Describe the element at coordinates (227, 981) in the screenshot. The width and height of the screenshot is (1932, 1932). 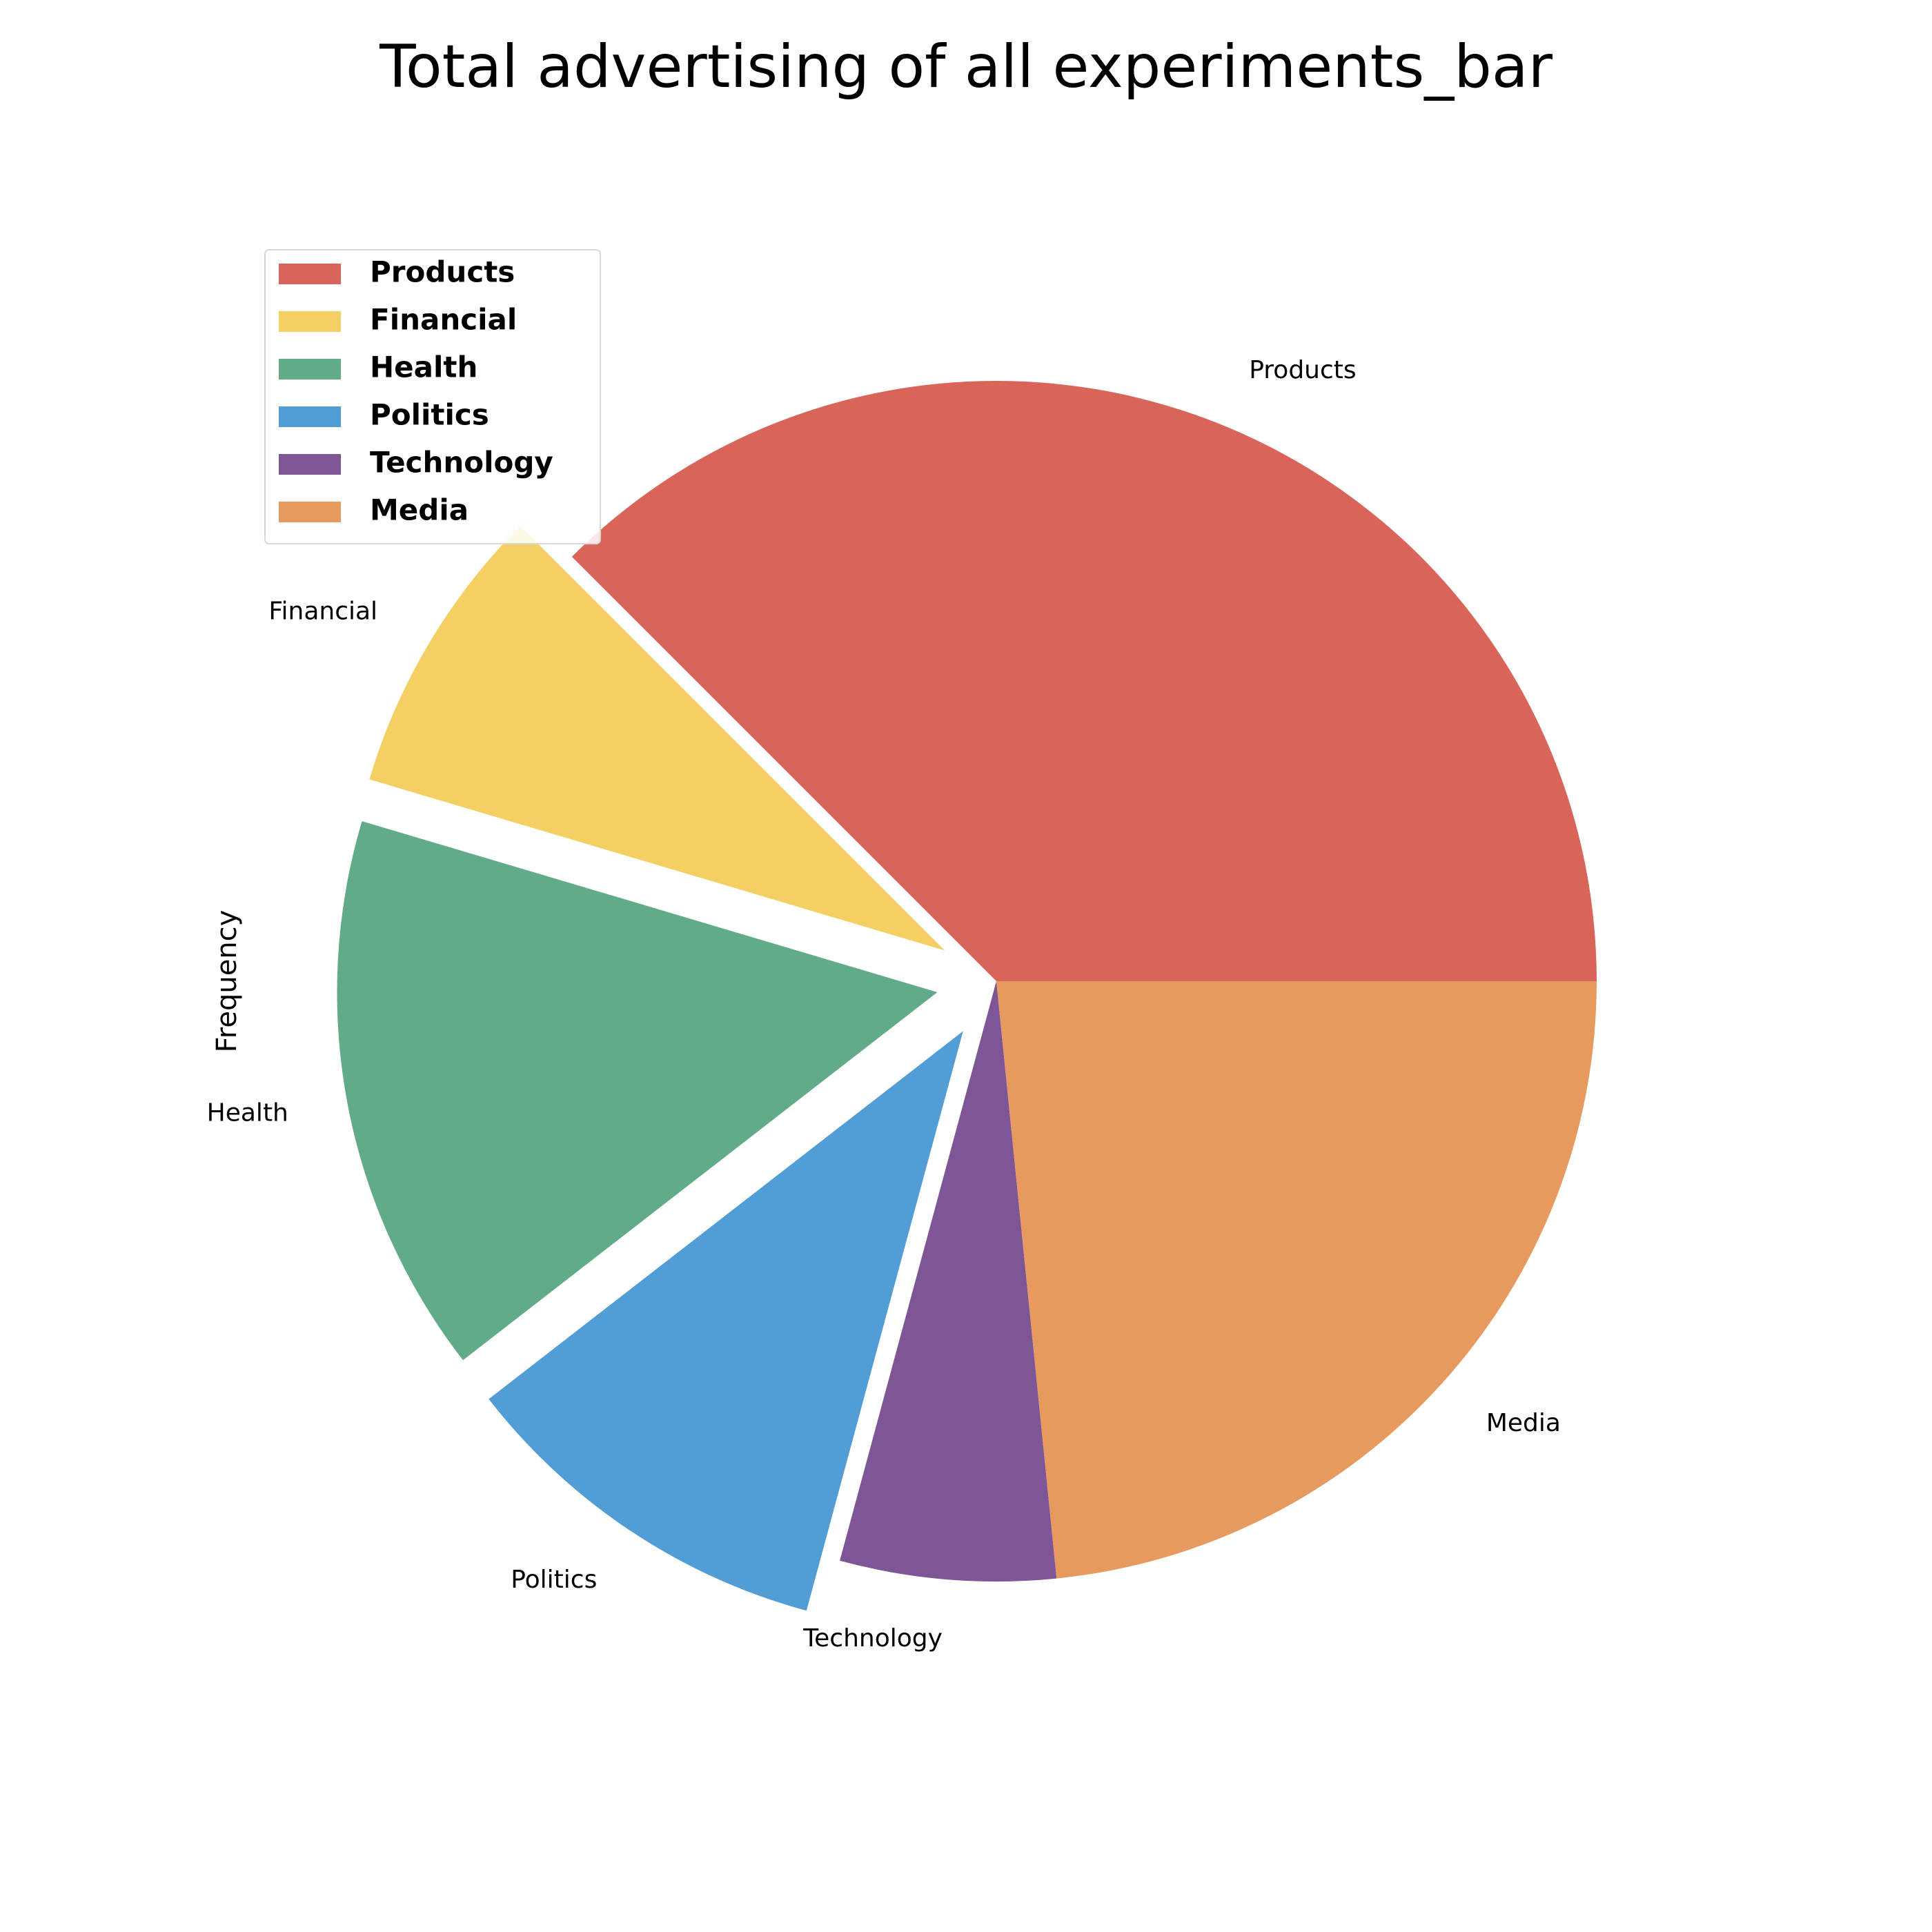
I see `y-axis-label: Frequency` at that location.